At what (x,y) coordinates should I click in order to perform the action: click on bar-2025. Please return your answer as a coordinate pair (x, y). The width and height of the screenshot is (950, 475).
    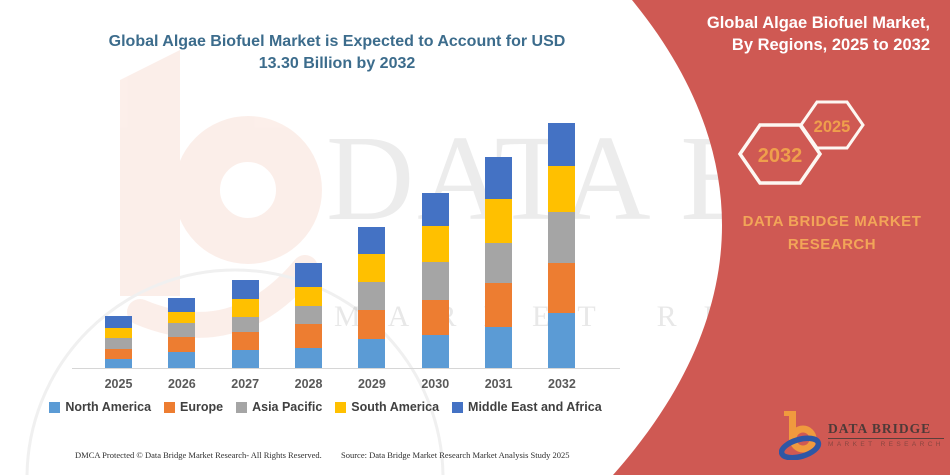
    Looking at the image, I should click on (118, 342).